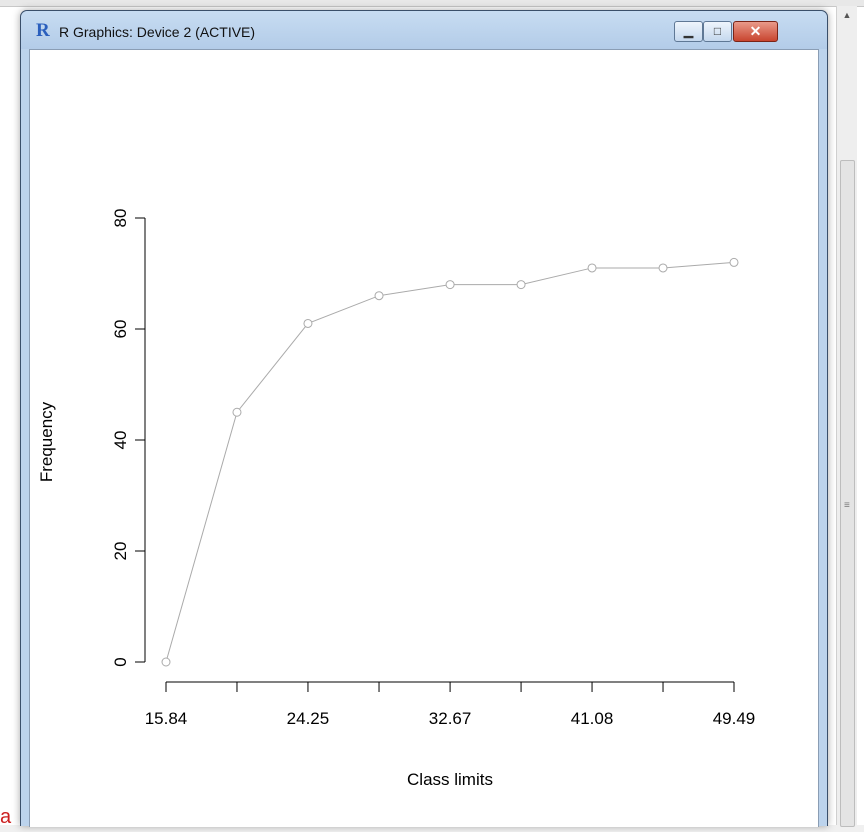 Image resolution: width=864 pixels, height=832 pixels. What do you see at coordinates (432, 3) in the screenshot?
I see `background-toolbar-edge` at bounding box center [432, 3].